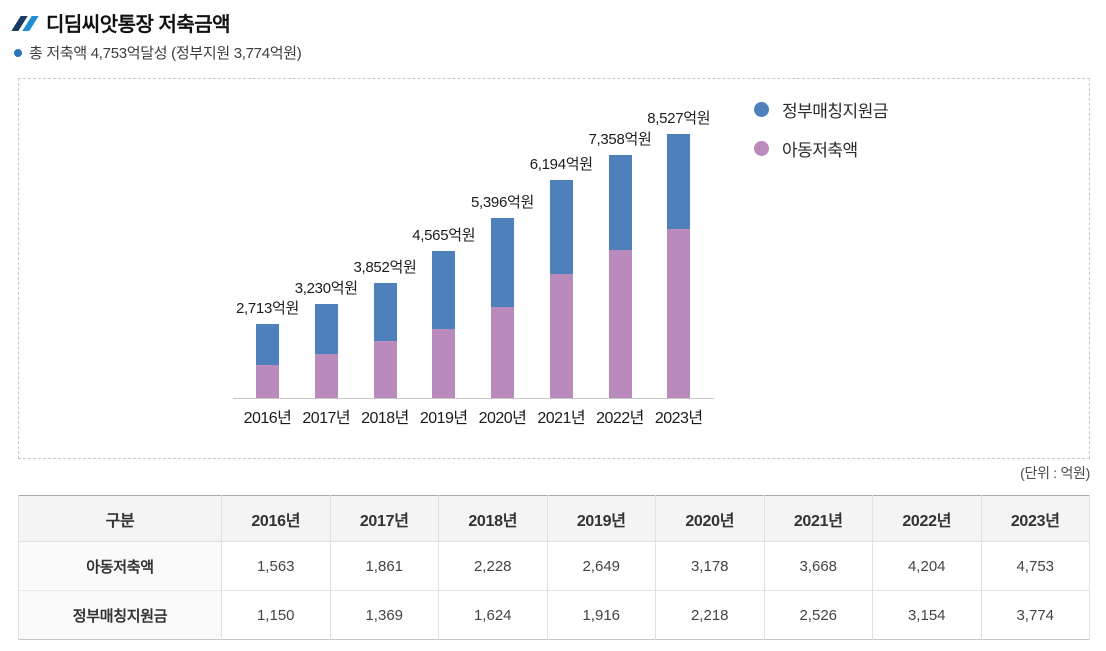 The image size is (1106, 651). I want to click on page-header: 디딤씨앗통장 저축금액, so click(121, 22).